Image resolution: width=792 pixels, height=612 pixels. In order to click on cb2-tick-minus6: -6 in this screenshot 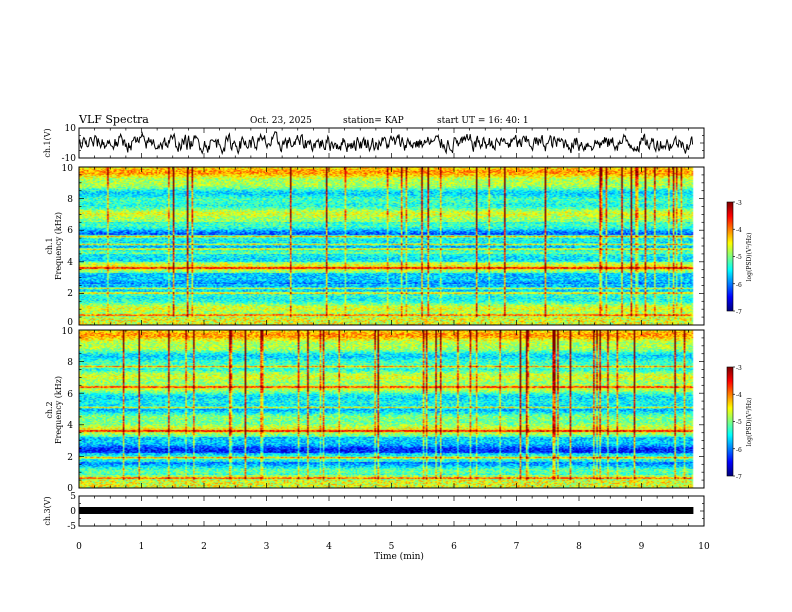, I will do `click(739, 450)`.